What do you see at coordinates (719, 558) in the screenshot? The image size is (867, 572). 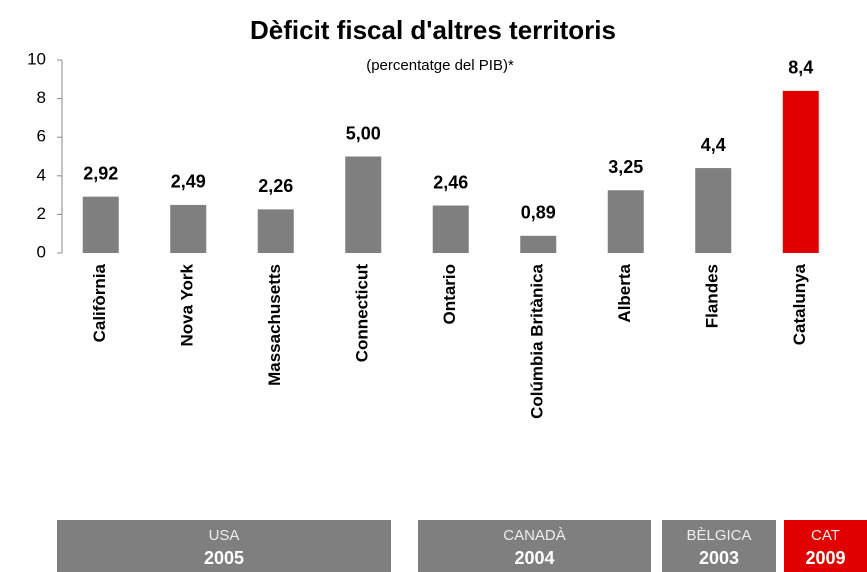 I see `group-year: 2003` at bounding box center [719, 558].